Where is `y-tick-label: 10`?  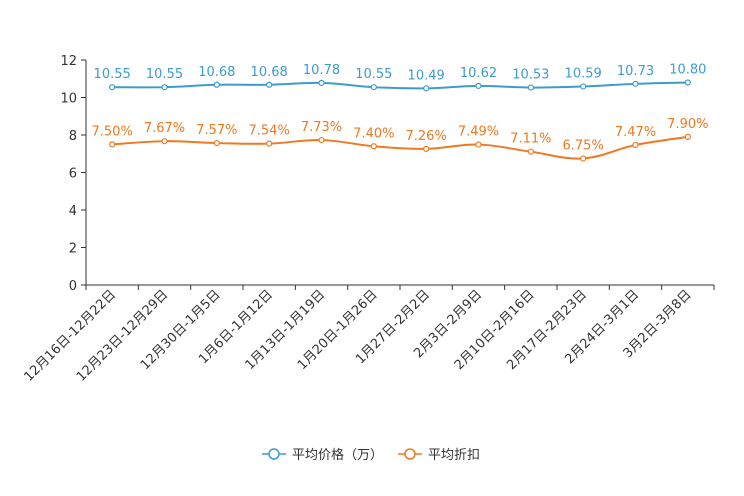
y-tick-label: 10 is located at coordinates (68, 99).